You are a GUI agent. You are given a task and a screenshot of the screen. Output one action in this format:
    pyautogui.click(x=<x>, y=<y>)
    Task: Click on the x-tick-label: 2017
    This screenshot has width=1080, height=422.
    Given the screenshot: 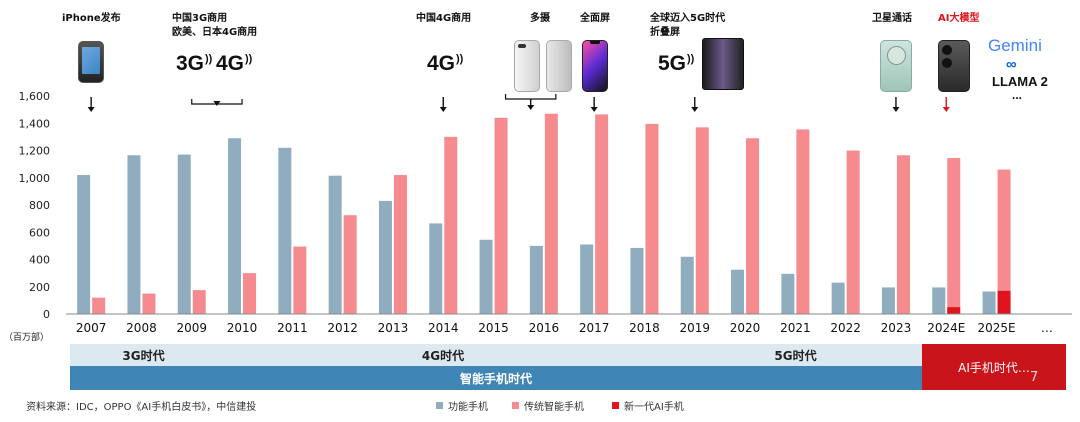 What is the action you would take?
    pyautogui.click(x=594, y=328)
    